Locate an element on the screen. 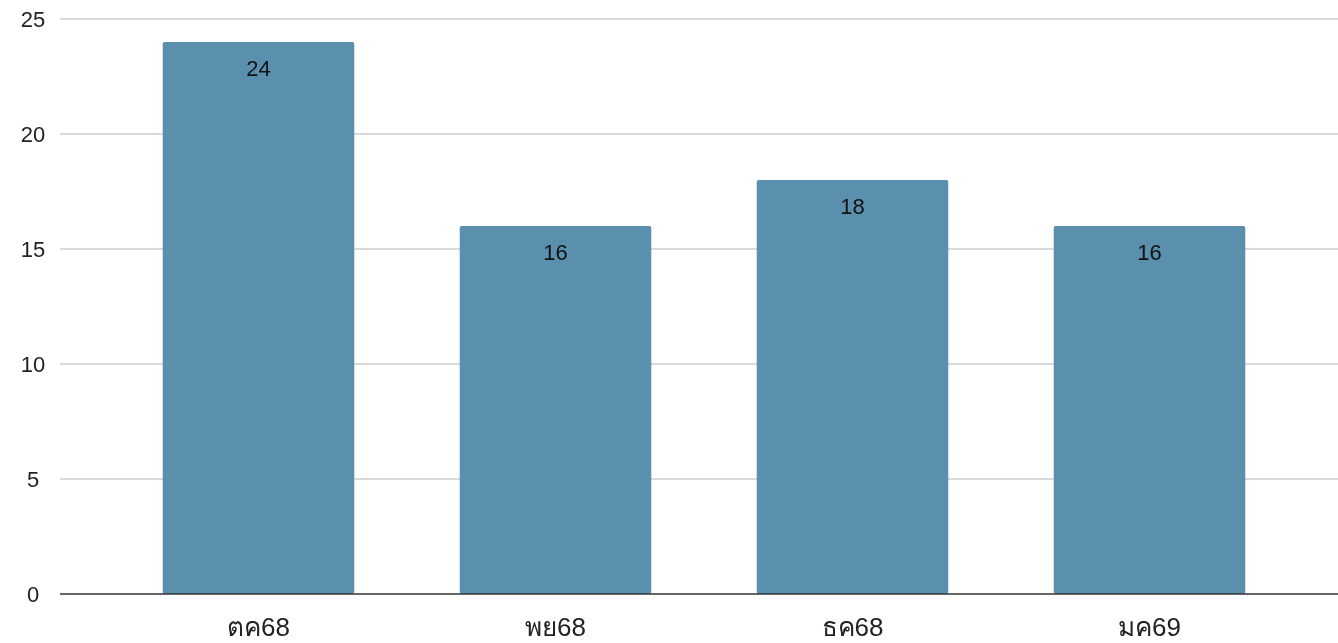 Image resolution: width=1338 pixels, height=643 pixels. y-tick-label: 10 is located at coordinates (33, 364).